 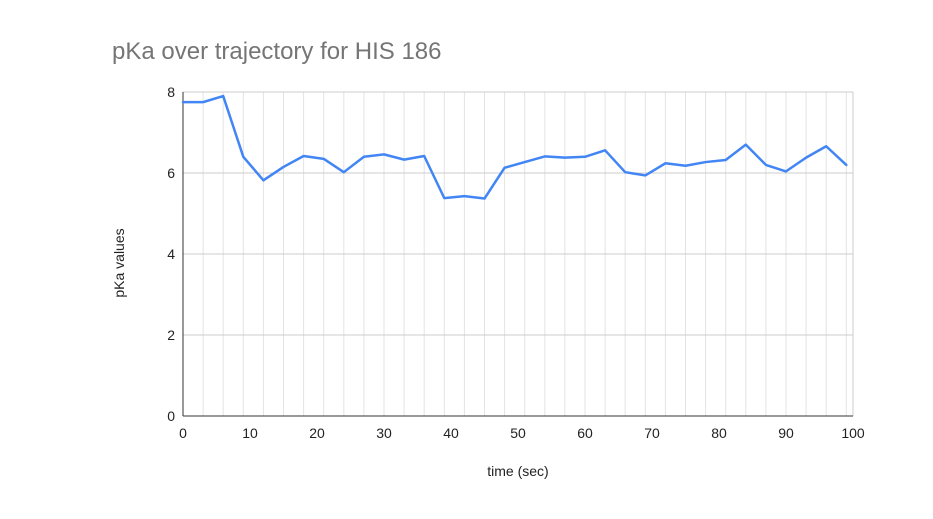 I want to click on y-axis-label: pKa values, so click(x=119, y=262).